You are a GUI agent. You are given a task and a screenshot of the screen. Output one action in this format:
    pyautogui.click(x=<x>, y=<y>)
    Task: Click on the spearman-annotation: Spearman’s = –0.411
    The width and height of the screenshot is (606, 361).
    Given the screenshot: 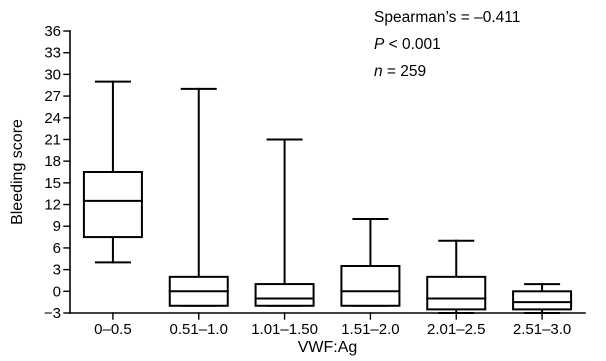 What is the action you would take?
    pyautogui.click(x=447, y=17)
    